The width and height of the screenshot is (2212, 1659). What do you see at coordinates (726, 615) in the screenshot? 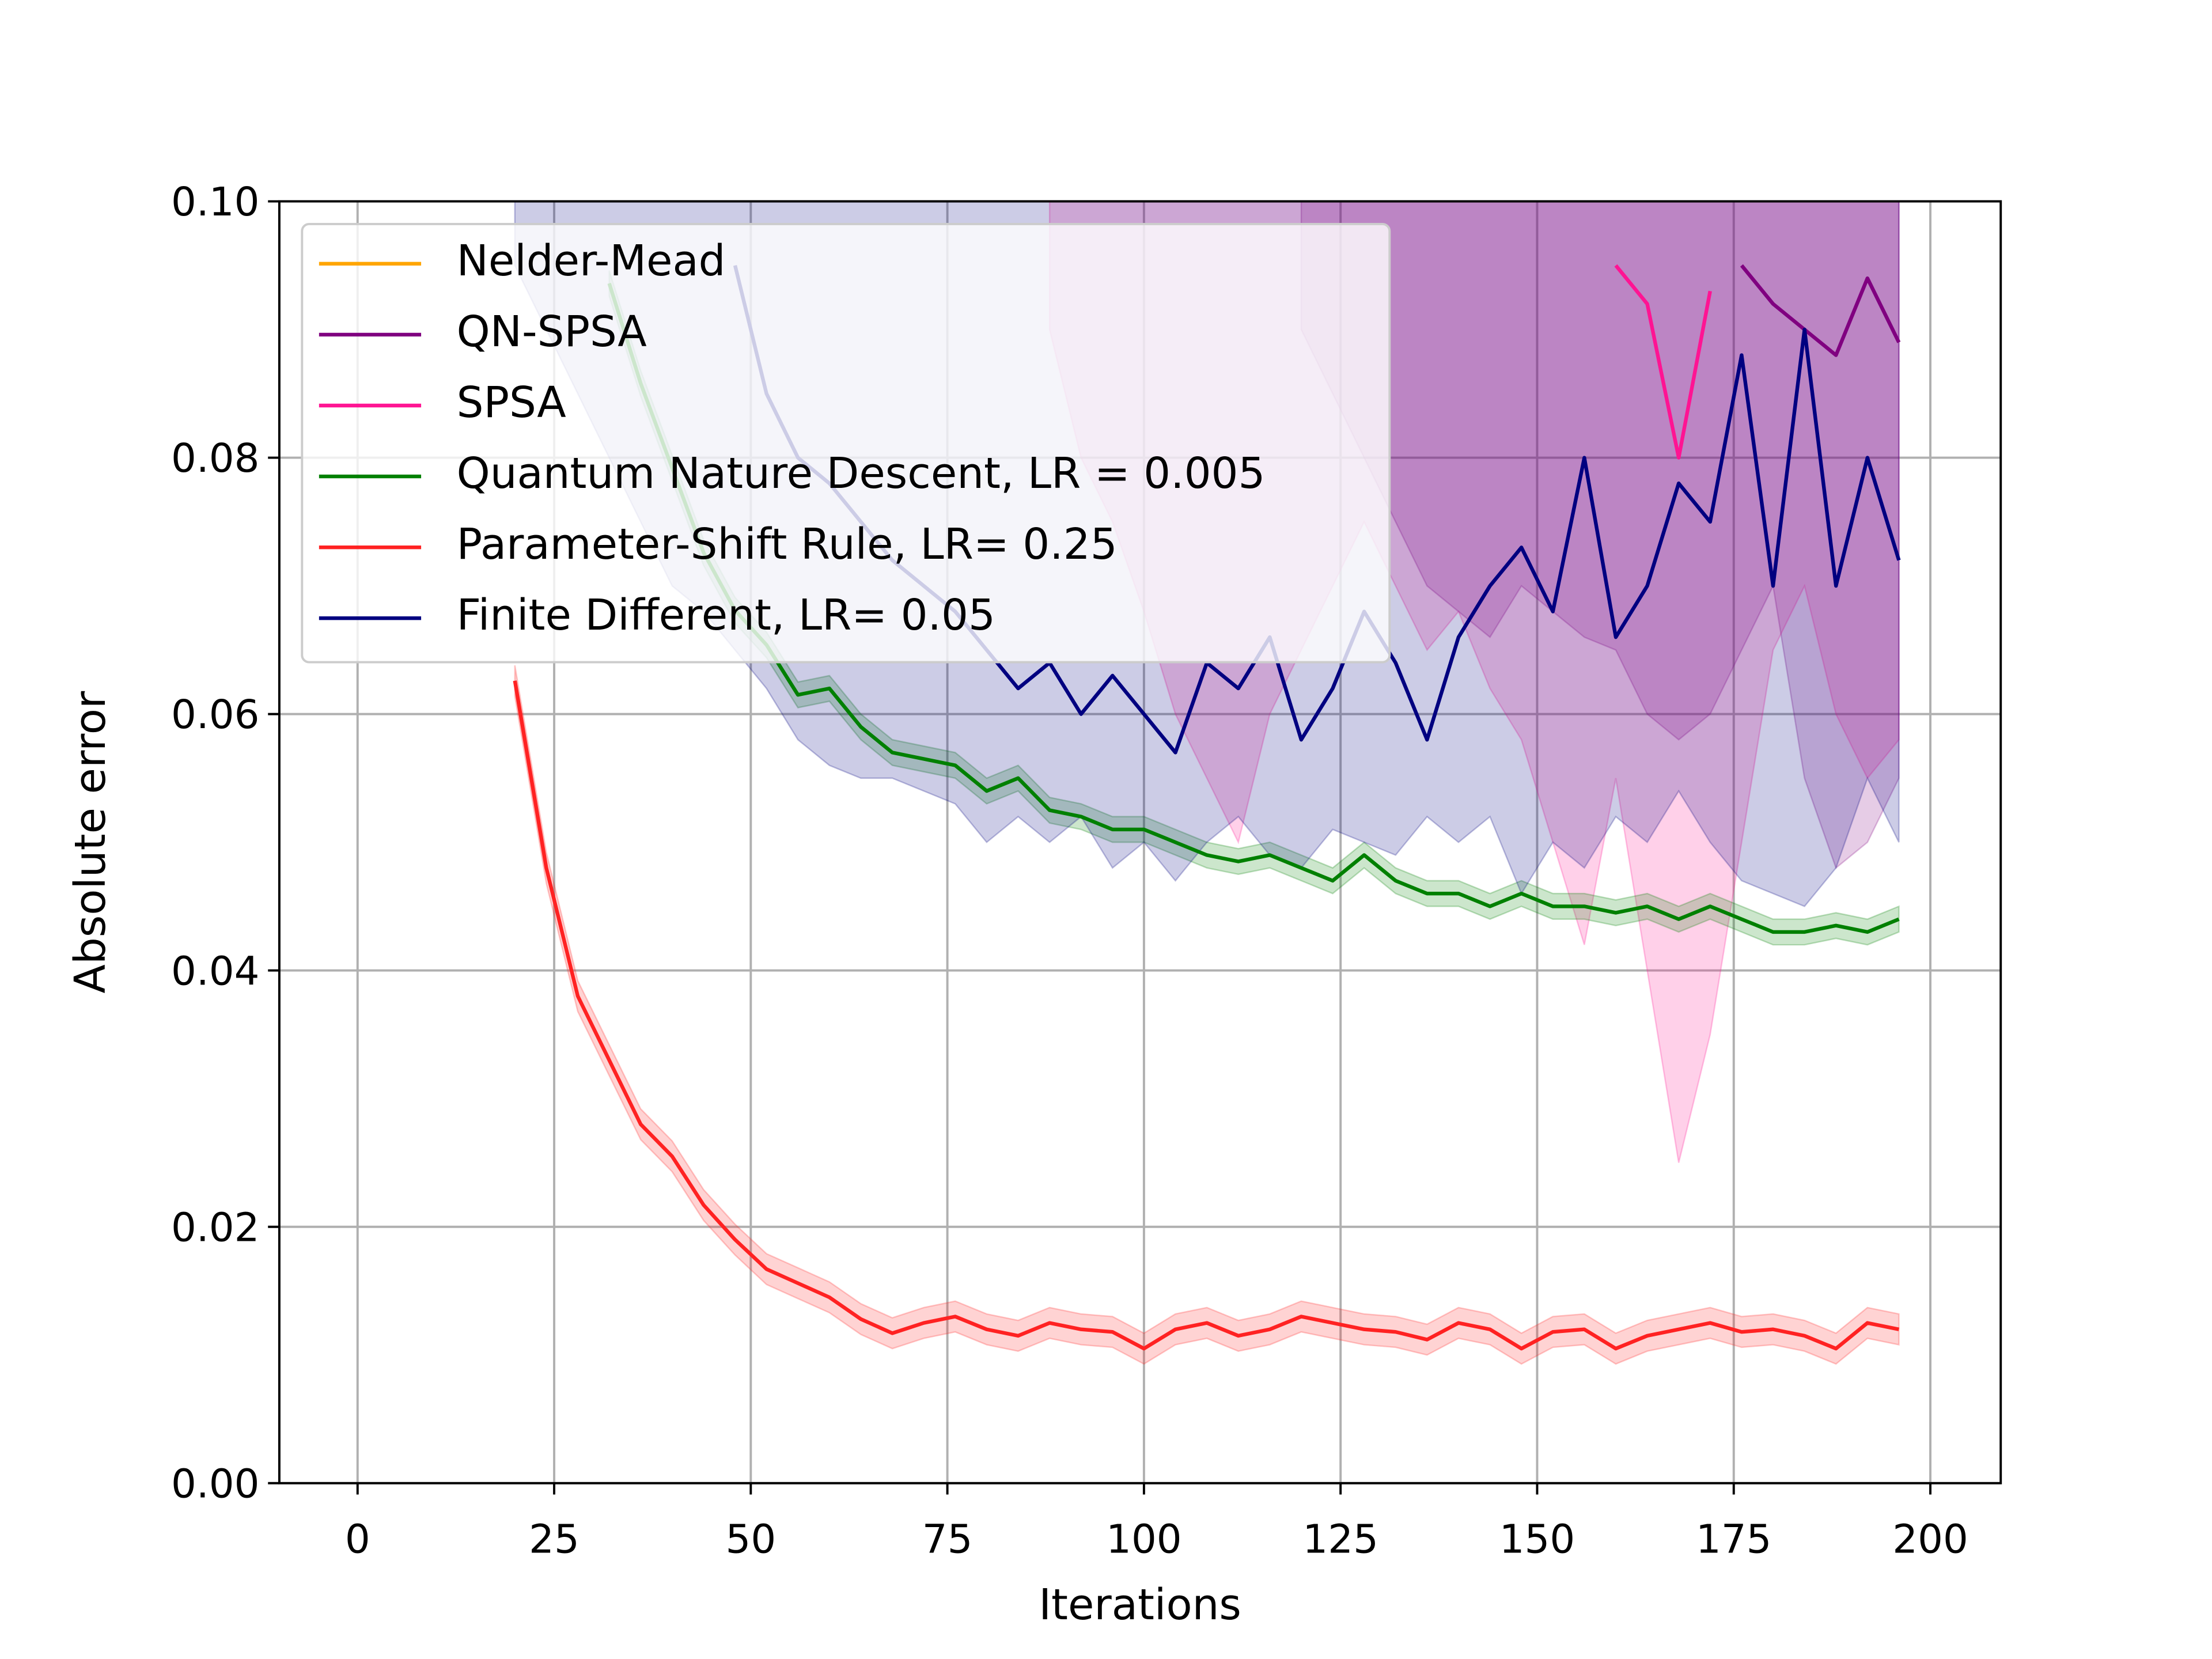
I see `legend-label: Finite Different, LR= 0.05` at bounding box center [726, 615].